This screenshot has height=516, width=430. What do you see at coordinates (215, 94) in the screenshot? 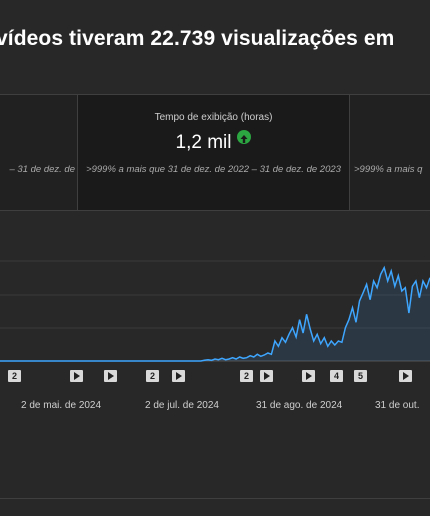
I see `header-divider` at bounding box center [215, 94].